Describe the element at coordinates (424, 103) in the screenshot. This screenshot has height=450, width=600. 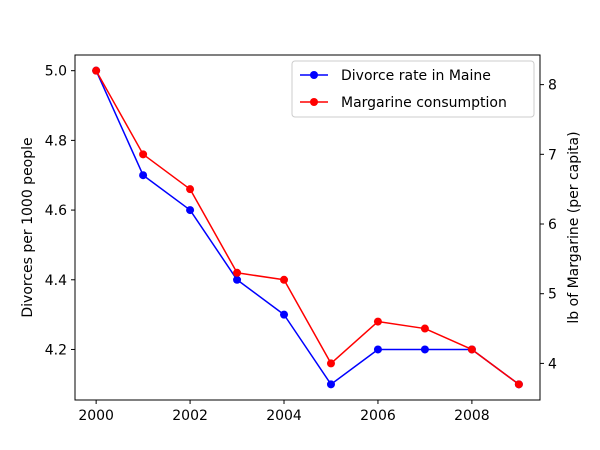
I see `legend-label-series-2: Margarine consumption` at that location.